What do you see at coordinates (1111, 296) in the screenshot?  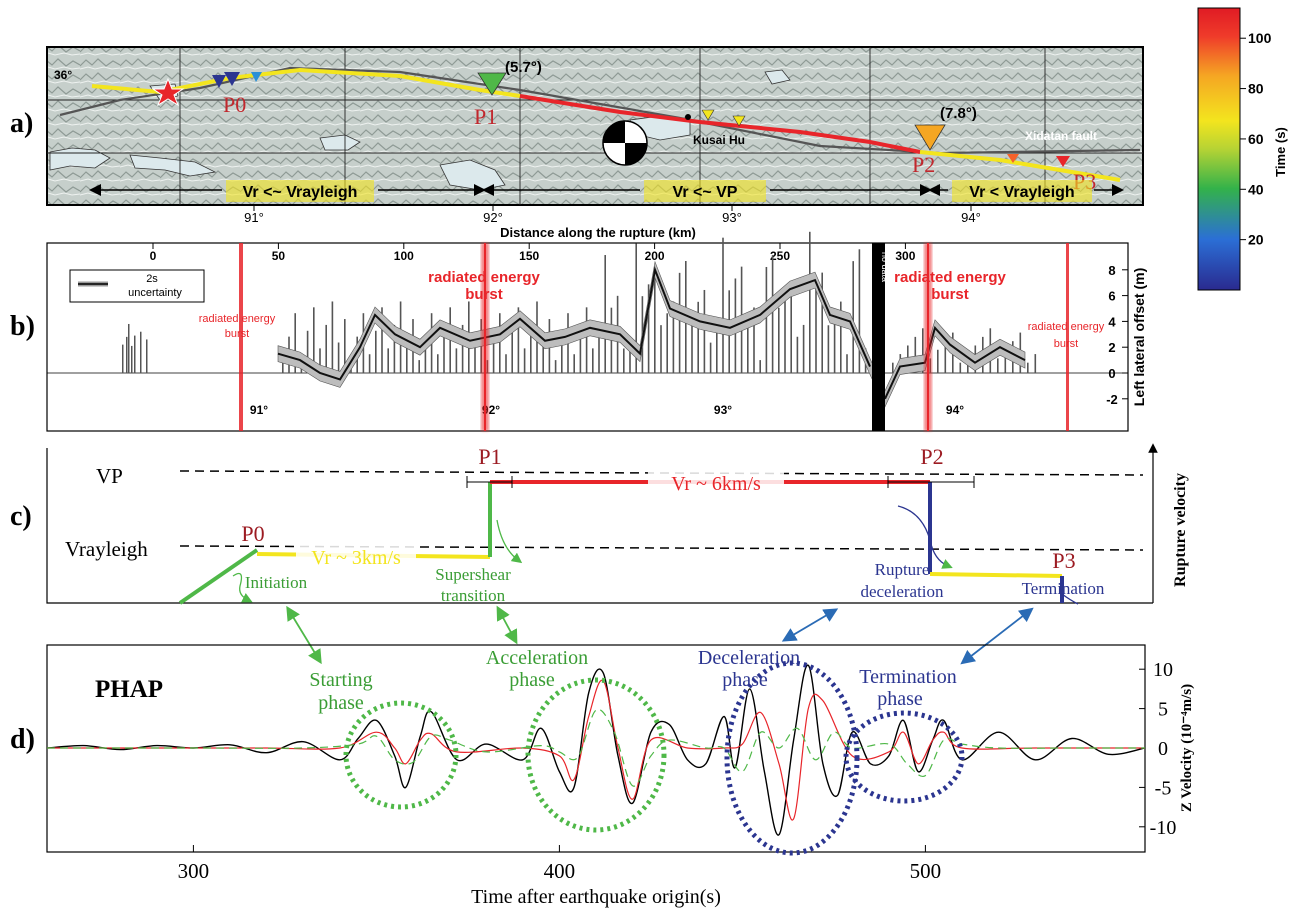 I see `offset-tick-label: 6` at bounding box center [1111, 296].